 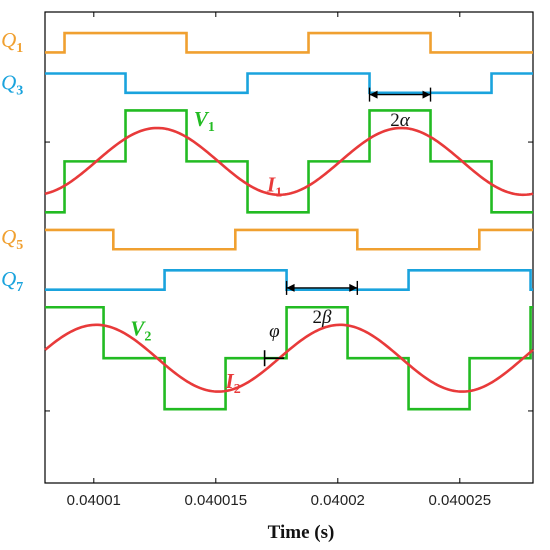 I want to click on label-Q5: Q5, so click(x=12, y=239).